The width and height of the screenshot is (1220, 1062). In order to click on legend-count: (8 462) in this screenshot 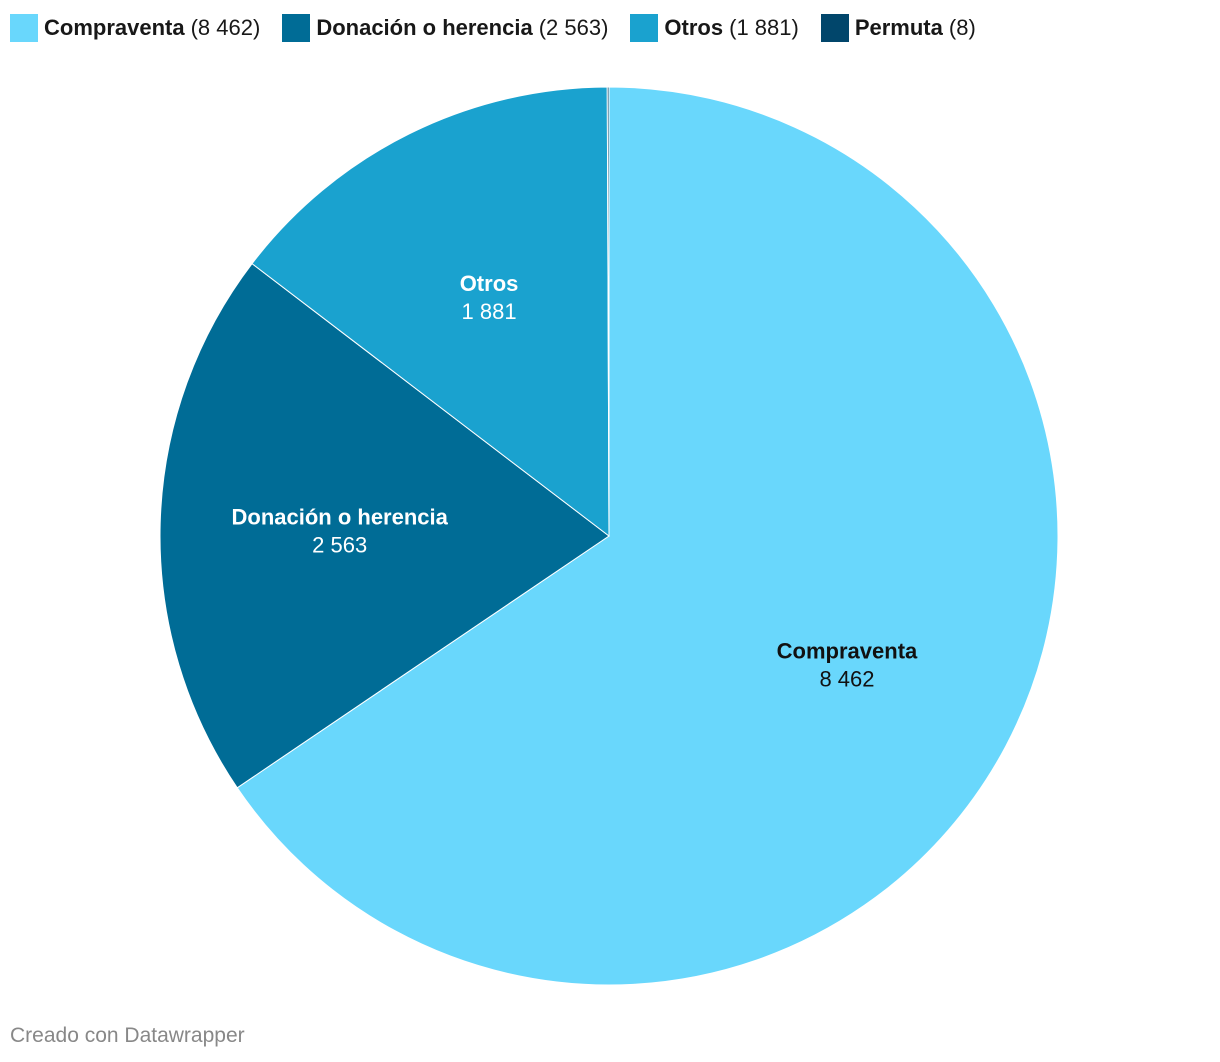, I will do `click(225, 27)`.